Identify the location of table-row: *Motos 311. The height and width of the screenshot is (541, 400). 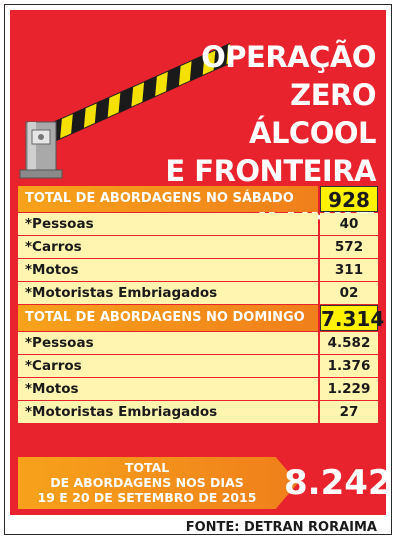
(198, 270).